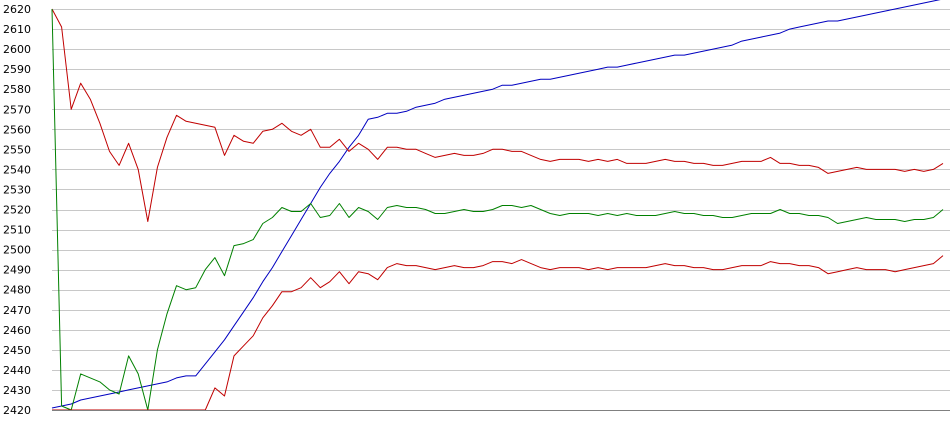 The height and width of the screenshot is (435, 950). I want to click on y-tick-label: 2430, so click(17, 390).